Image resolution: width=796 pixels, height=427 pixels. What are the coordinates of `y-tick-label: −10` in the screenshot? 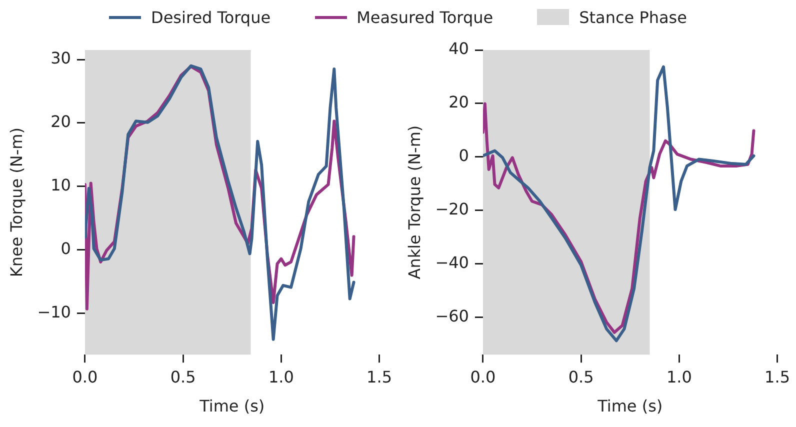 It's located at (54, 312).